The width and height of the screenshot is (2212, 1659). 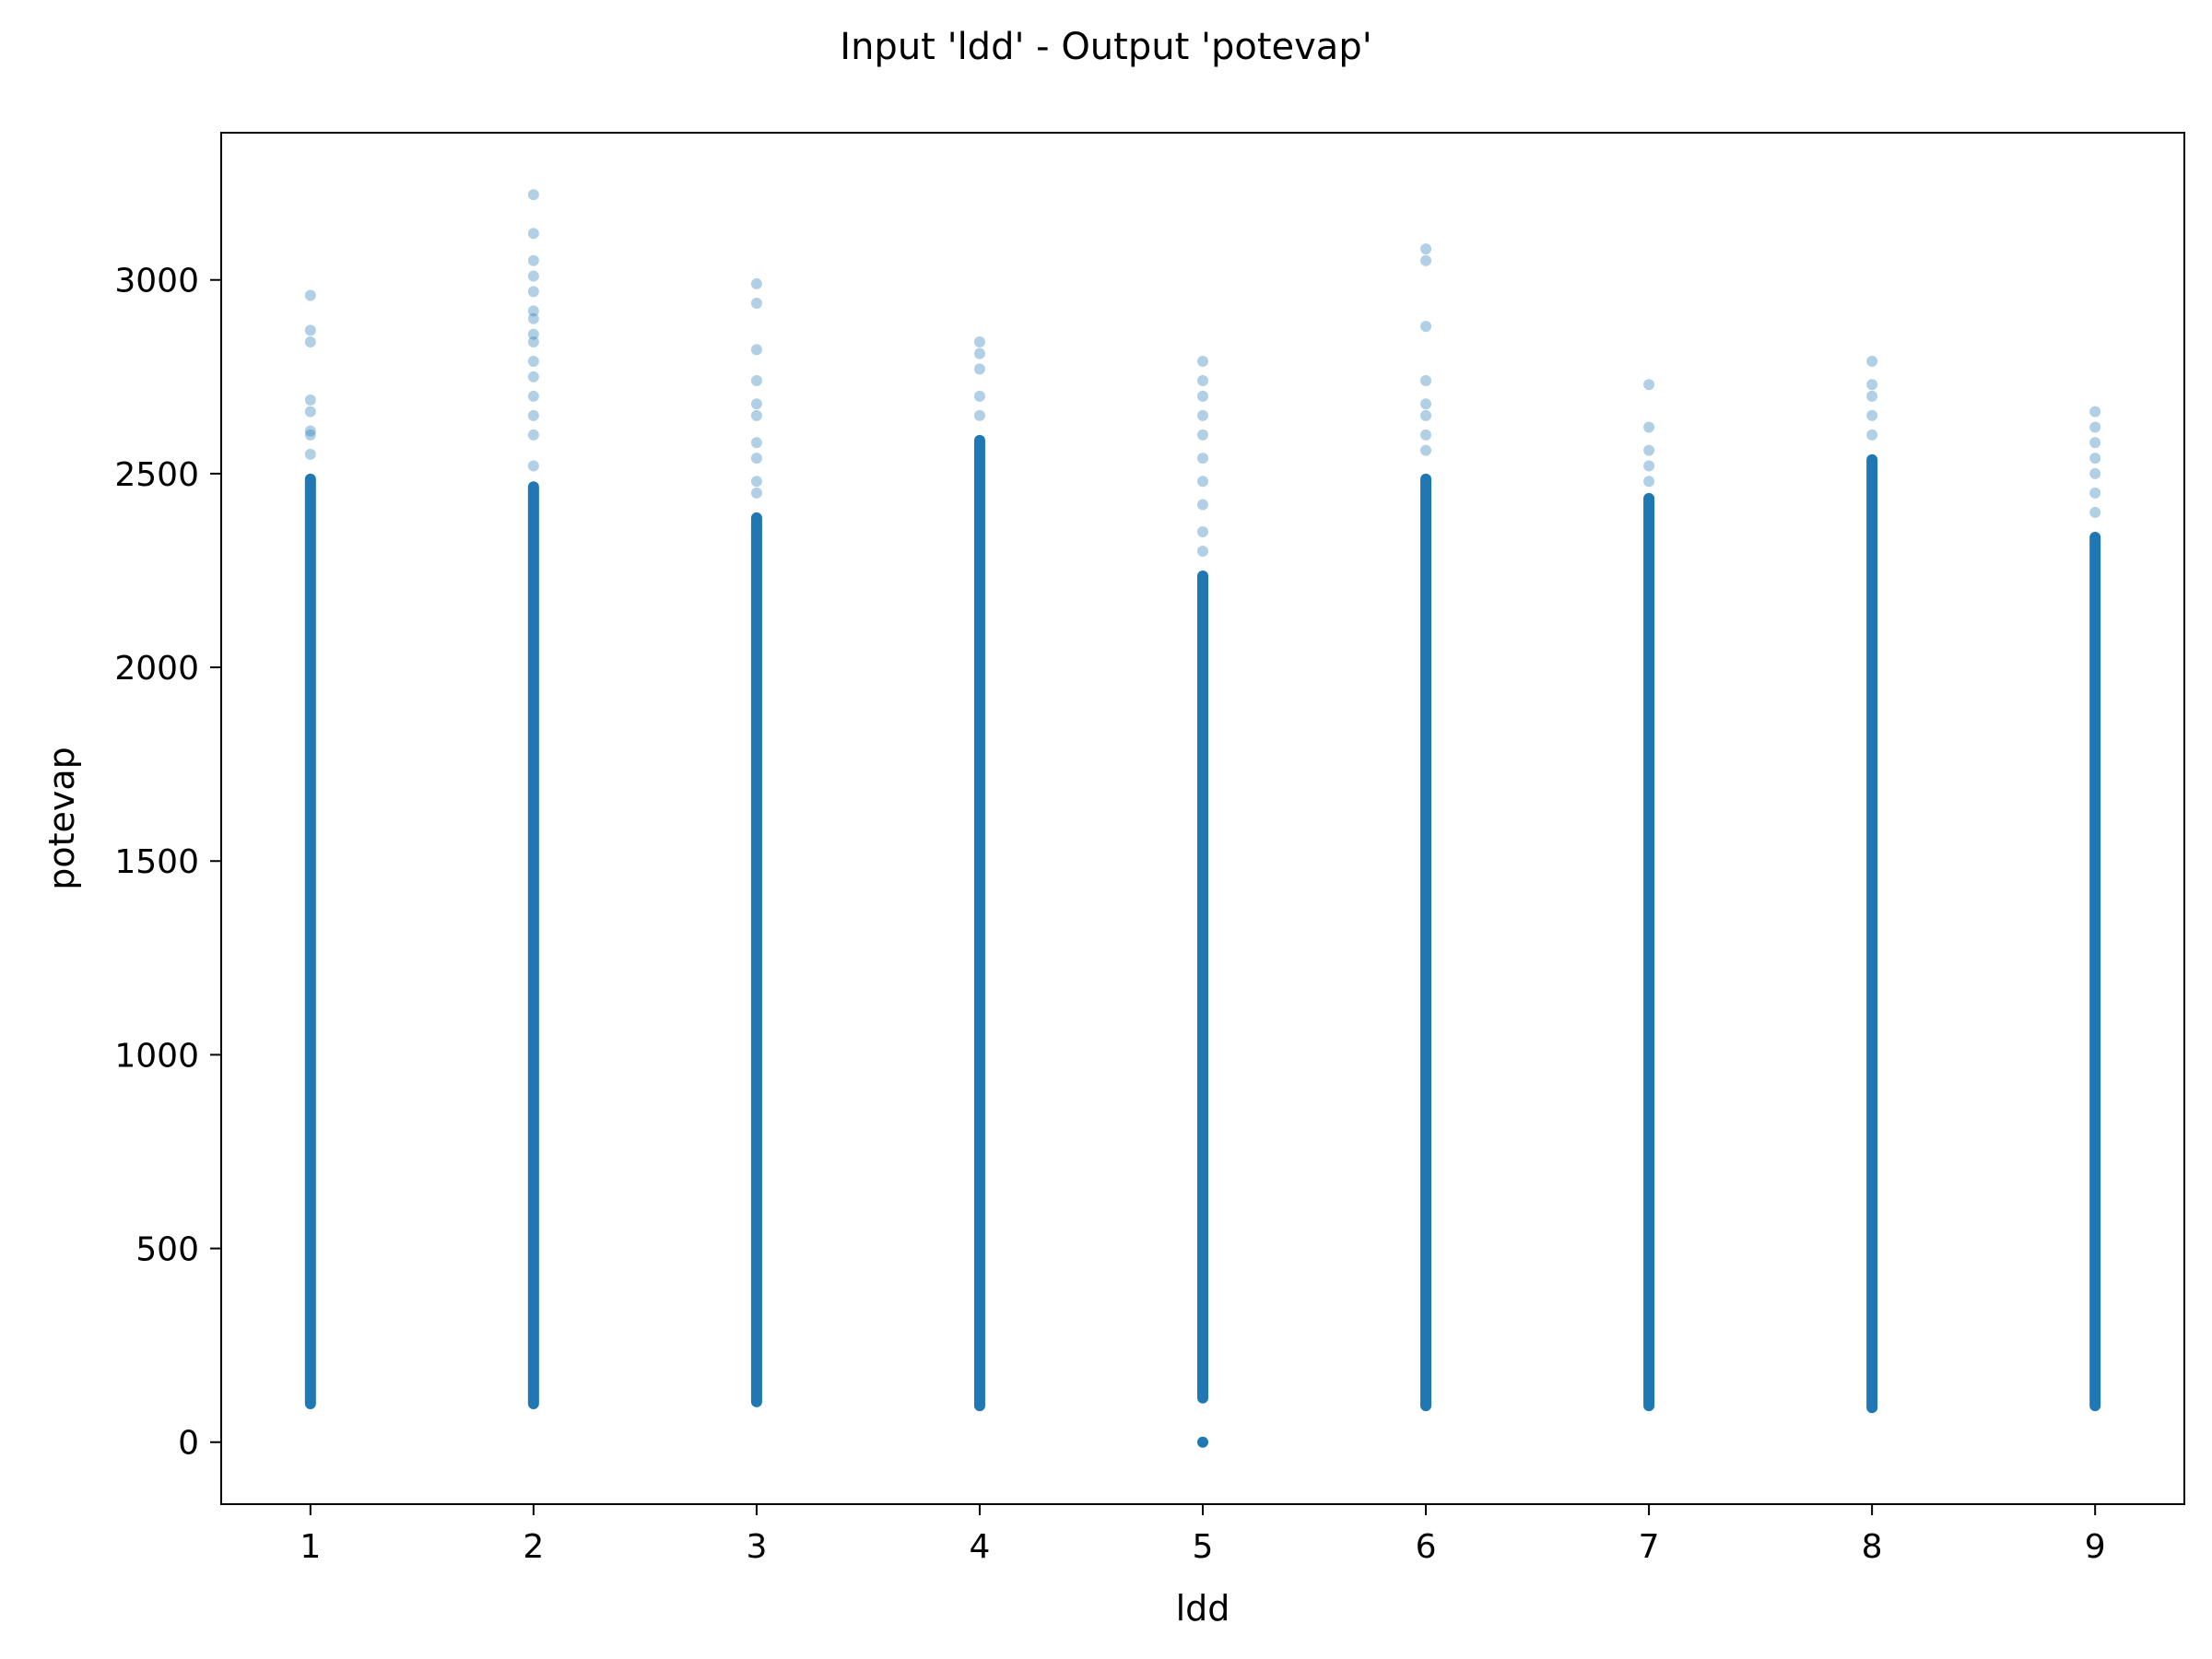 I want to click on x-axis: 1 2 3 4 5 6 7 8 9, so click(x=1203, y=1535).